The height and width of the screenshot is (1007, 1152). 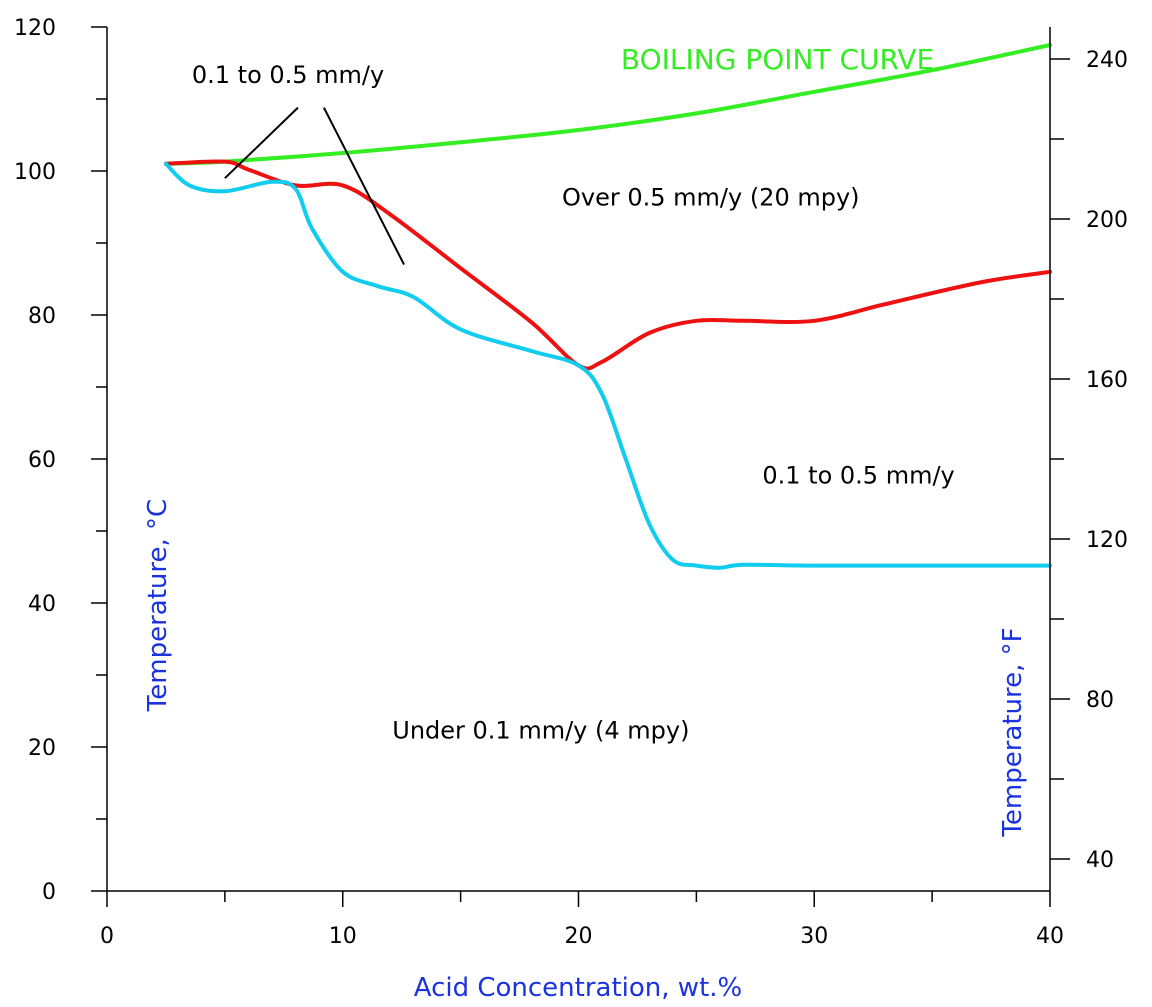 I want to click on y-right-tick-label: 240, so click(x=1107, y=60).